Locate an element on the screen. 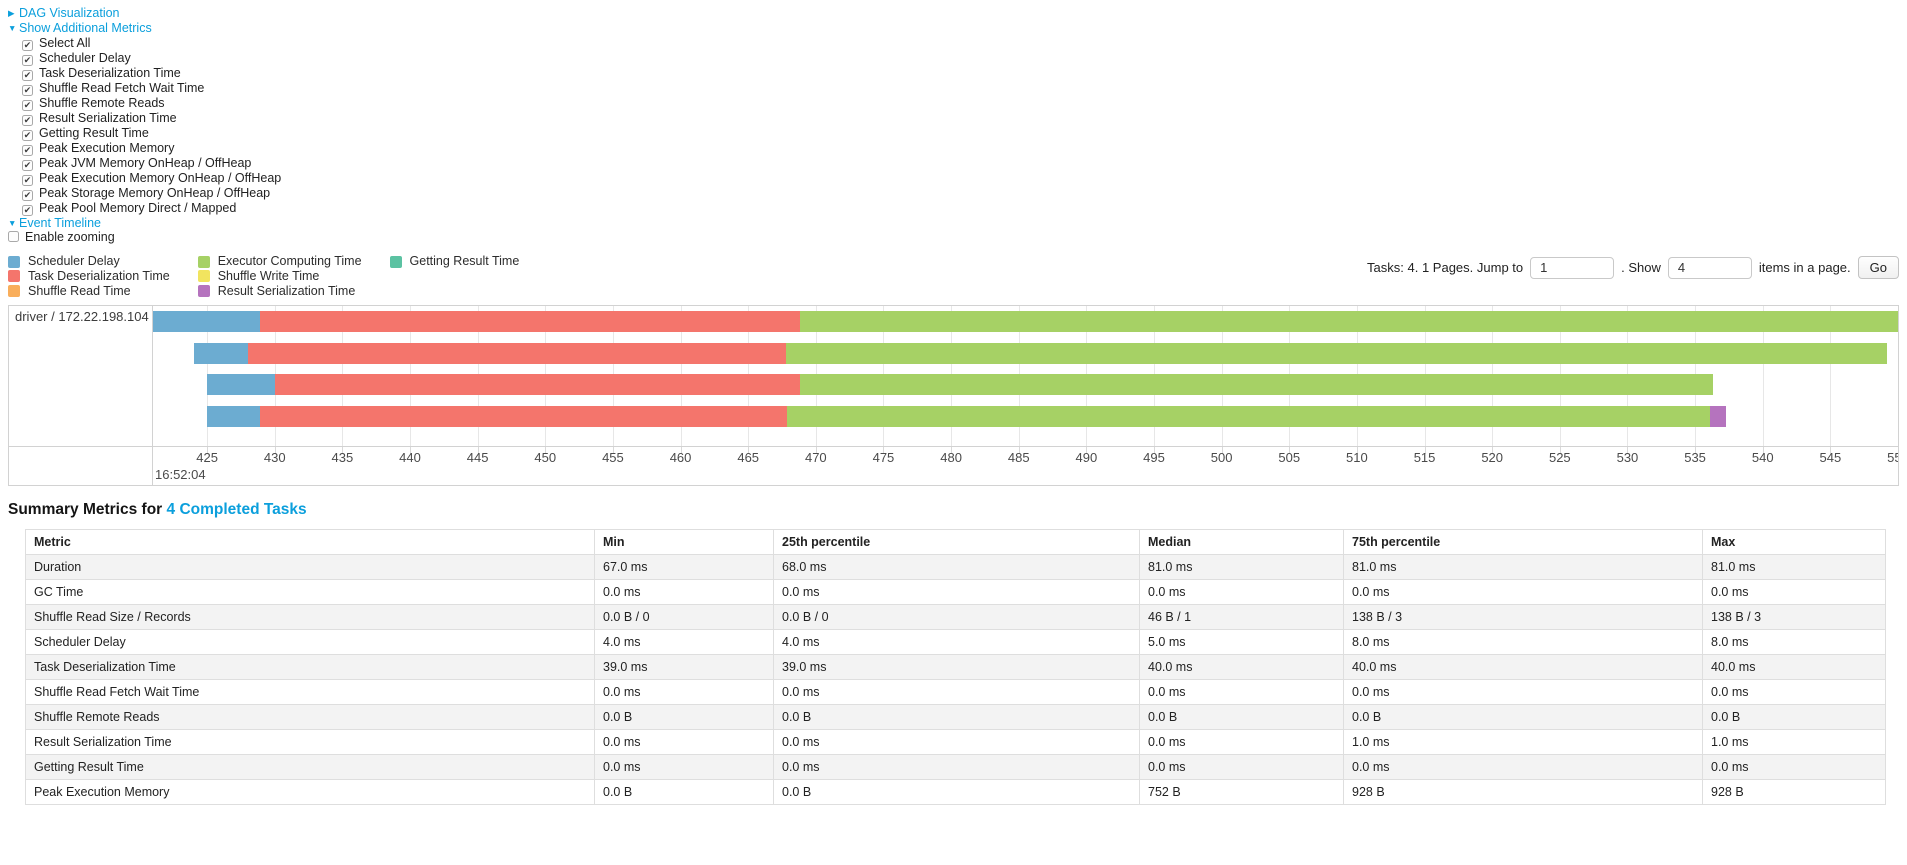  event-timeline-label: Event Timeline is located at coordinates (60, 222).